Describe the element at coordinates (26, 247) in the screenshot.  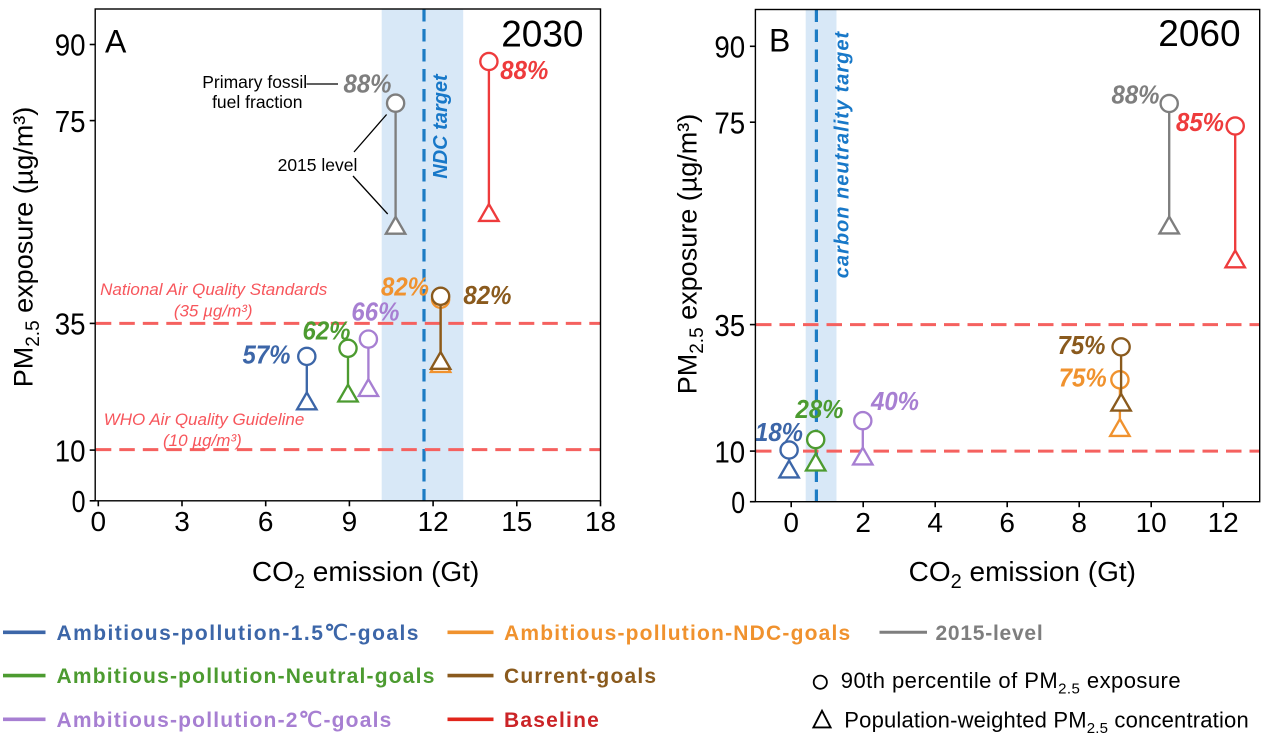
I see `svg-text: PM2.5 exposure (µg/m³)` at that location.